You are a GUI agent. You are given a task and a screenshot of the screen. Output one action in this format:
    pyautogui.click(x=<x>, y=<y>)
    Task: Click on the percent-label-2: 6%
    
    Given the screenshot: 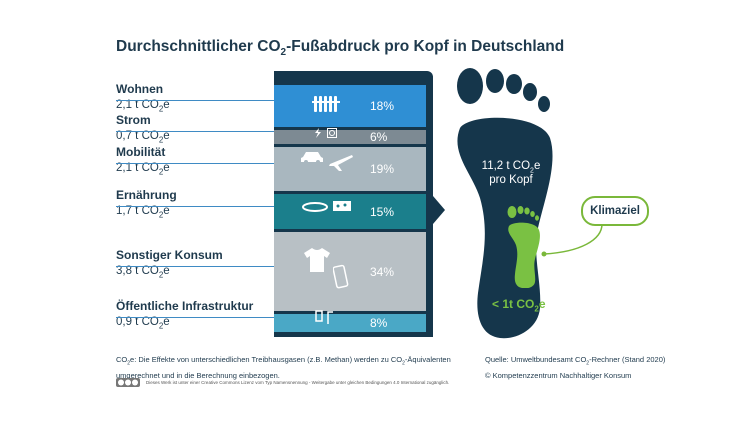 What is the action you would take?
    pyautogui.click(x=379, y=137)
    